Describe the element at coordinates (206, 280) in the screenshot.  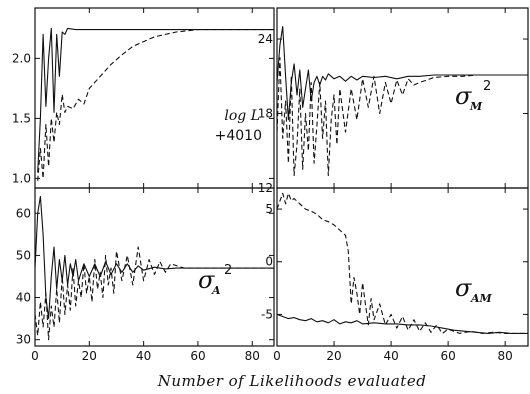
I see `annotation-sigma-a-symbol: σ` at that location.